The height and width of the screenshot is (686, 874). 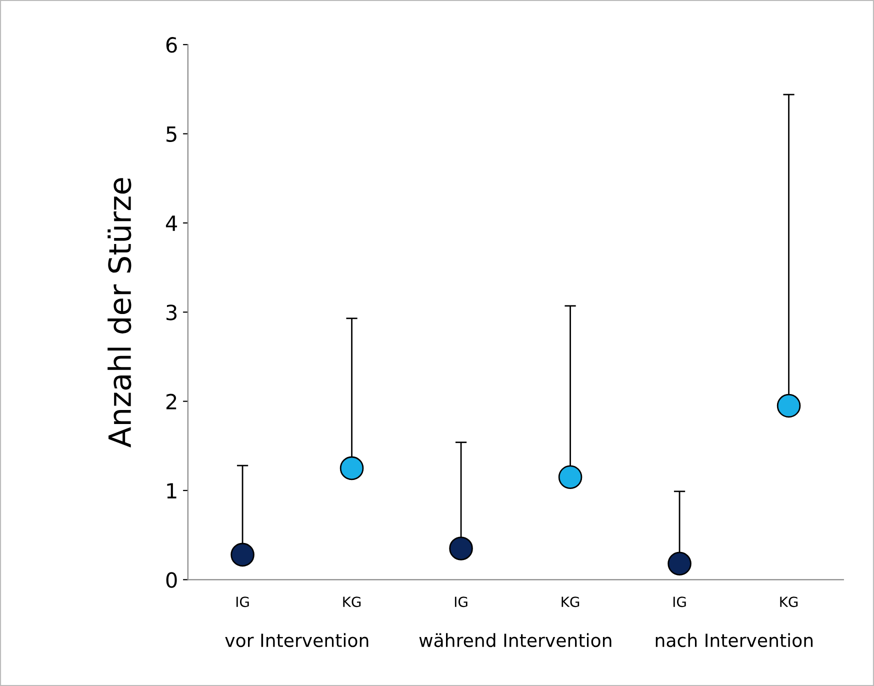 What do you see at coordinates (171, 490) in the screenshot?
I see `y-tick-label: 1` at bounding box center [171, 490].